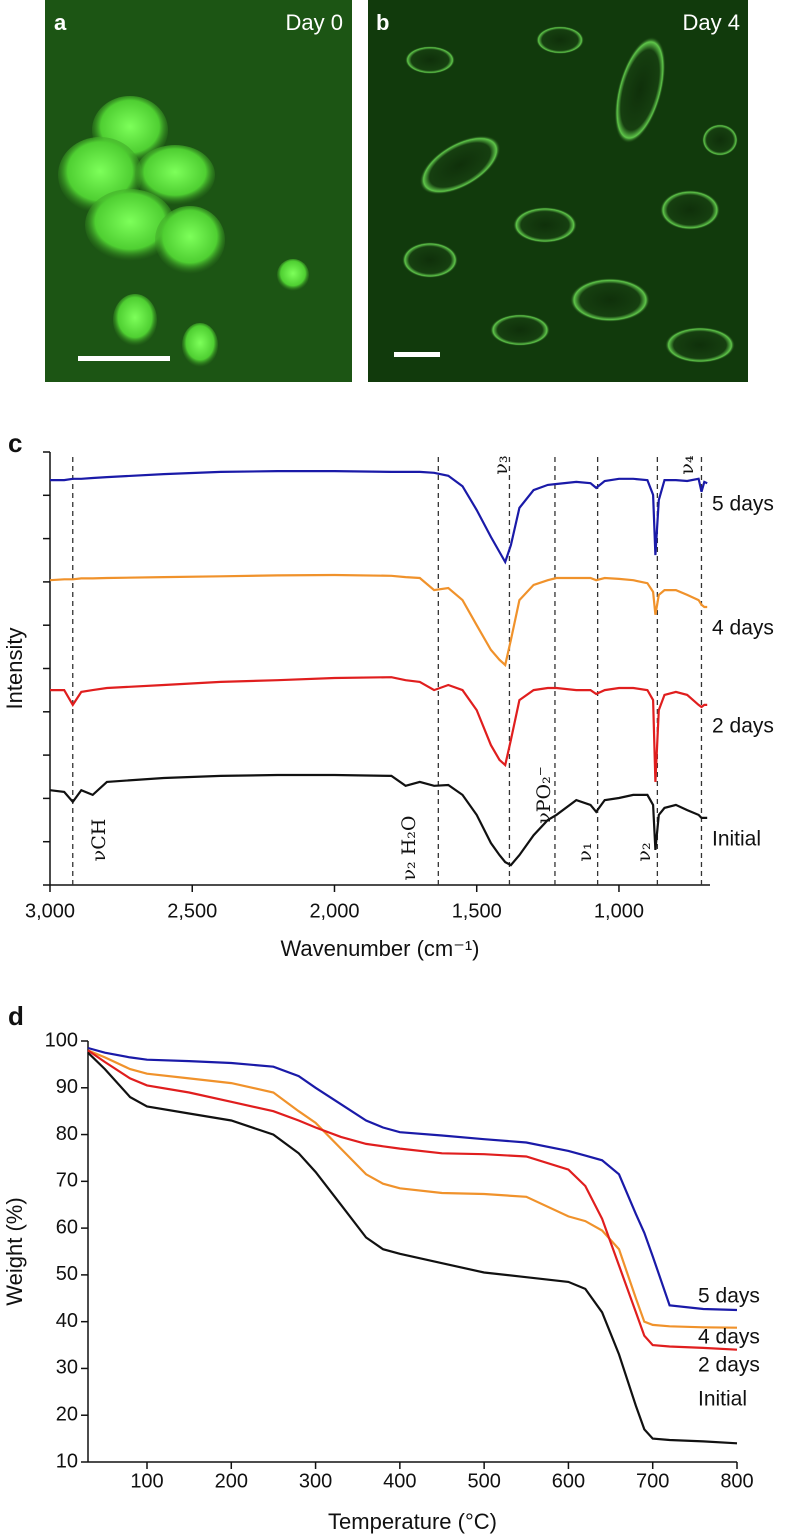 The image size is (788, 1538). I want to click on annotation: νPO₂⁻, so click(544, 795).